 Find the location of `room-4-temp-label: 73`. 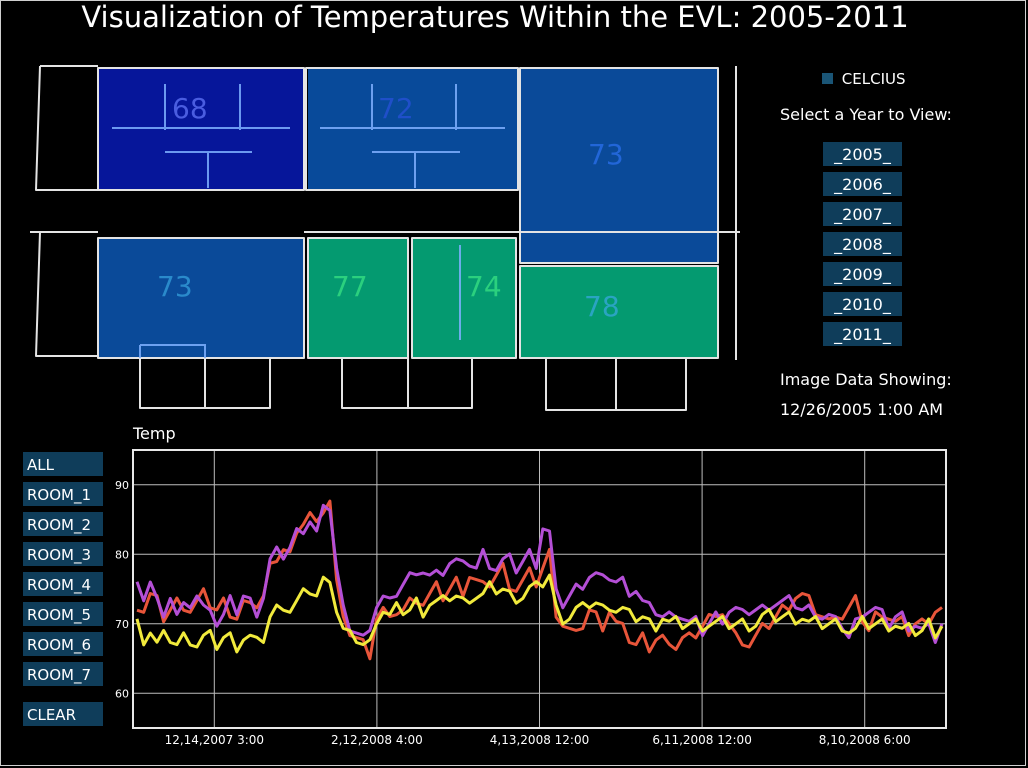

room-4-temp-label: 73 is located at coordinates (175, 286).